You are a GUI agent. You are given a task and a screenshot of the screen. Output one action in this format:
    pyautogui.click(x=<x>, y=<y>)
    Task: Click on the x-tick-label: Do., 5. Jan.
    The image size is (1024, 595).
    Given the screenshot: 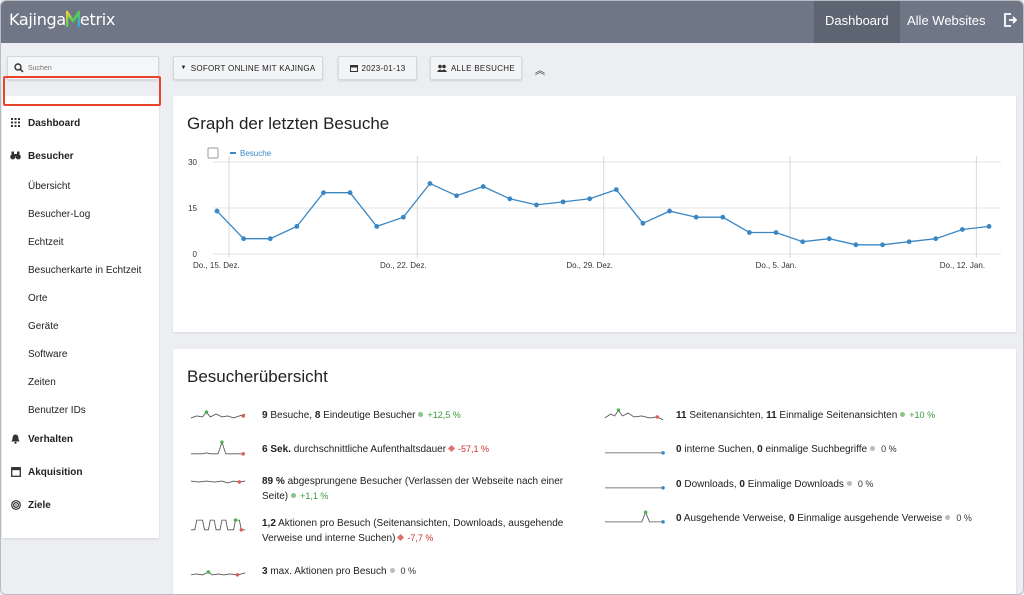 What is the action you would take?
    pyautogui.click(x=776, y=265)
    